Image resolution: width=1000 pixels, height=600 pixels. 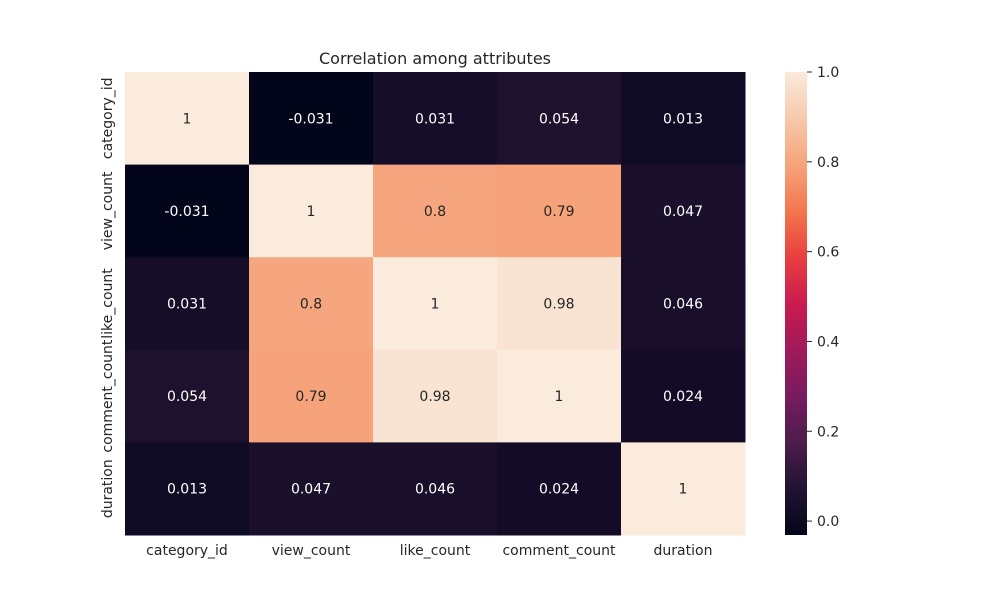 What do you see at coordinates (823, 297) in the screenshot?
I see `colorbar-ticks: 0.0 0.2 0.4 0.6 0.8 1.0` at bounding box center [823, 297].